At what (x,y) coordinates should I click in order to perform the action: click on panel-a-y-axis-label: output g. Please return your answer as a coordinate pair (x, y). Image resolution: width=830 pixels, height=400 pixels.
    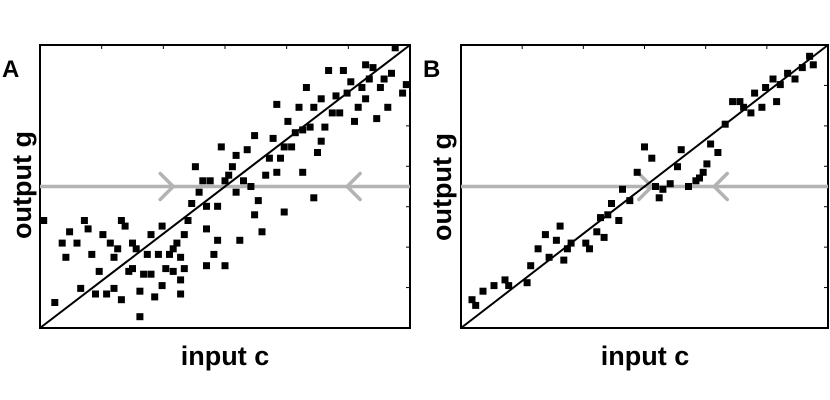
    Looking at the image, I should click on (22, 185).